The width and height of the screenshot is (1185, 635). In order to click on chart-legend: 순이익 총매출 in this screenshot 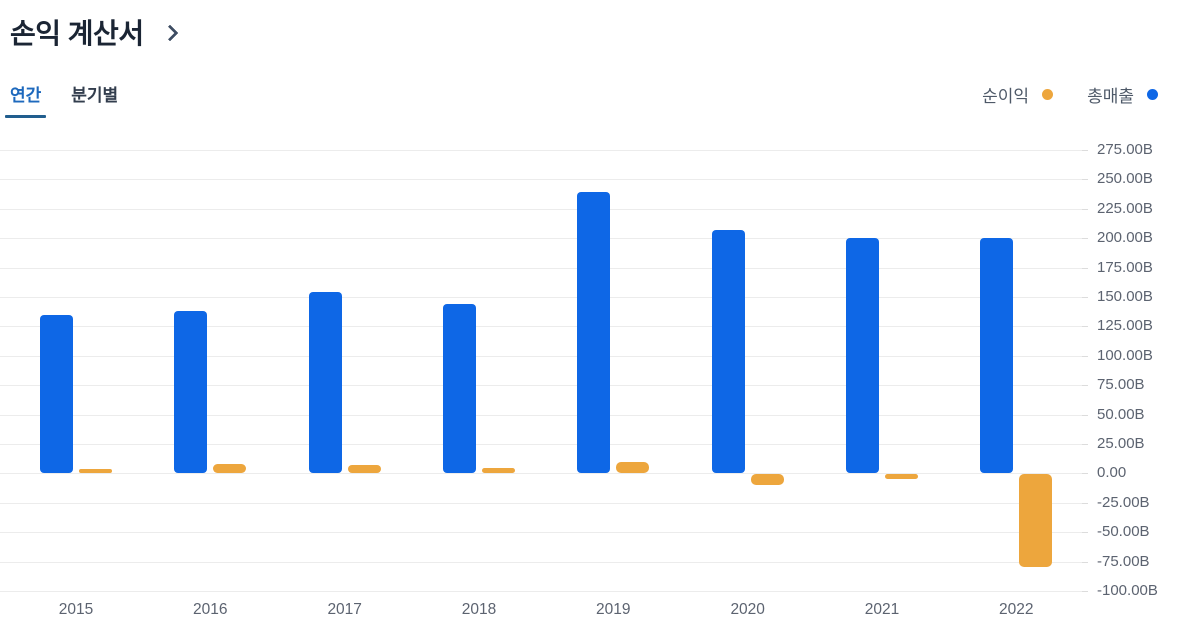, I will do `click(1070, 94)`.